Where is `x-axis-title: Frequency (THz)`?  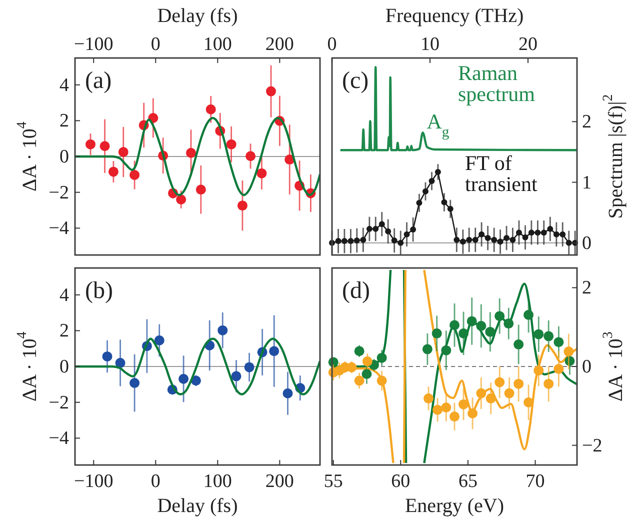
x-axis-title: Frequency (THz) is located at coordinates (454, 16).